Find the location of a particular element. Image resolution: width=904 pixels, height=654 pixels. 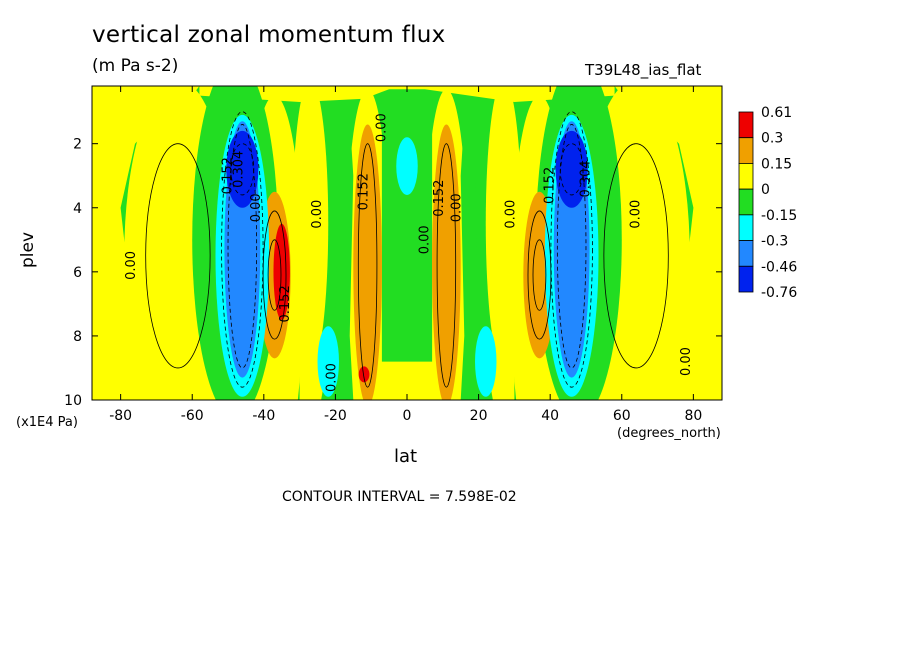

yellow-region-top-north is located at coordinates (668, 243).